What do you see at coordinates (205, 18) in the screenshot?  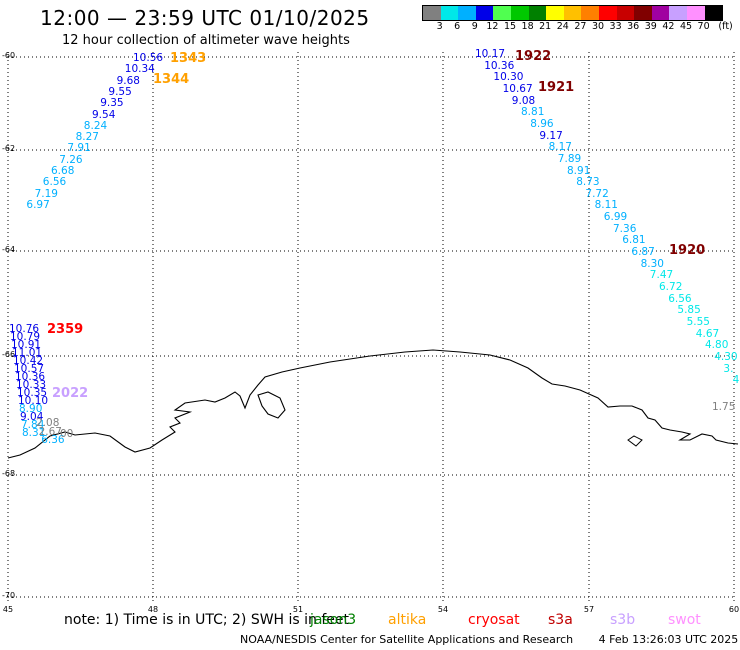 I see `map-title: 12:00 — 23:59 UTC 01/10/2025` at bounding box center [205, 18].